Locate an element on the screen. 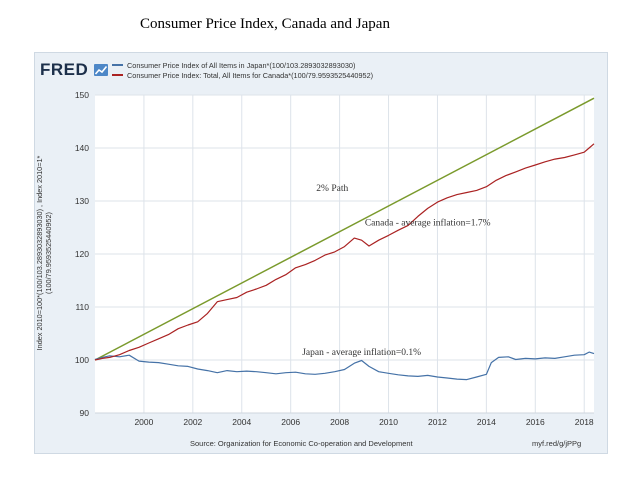 The image size is (640, 495). page-title: Consumer Price Index, Canada and Japan is located at coordinates (265, 24).